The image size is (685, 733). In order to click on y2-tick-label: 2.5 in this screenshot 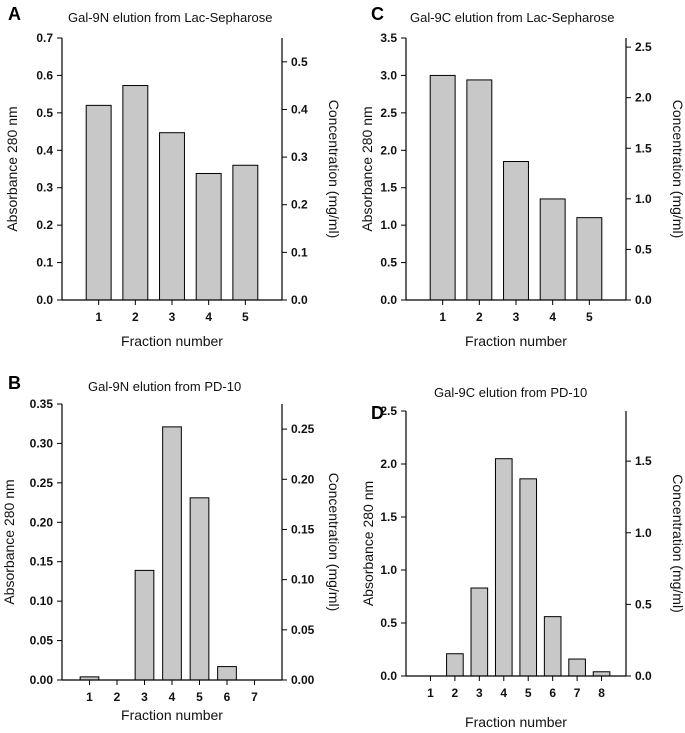, I will do `click(643, 47)`.